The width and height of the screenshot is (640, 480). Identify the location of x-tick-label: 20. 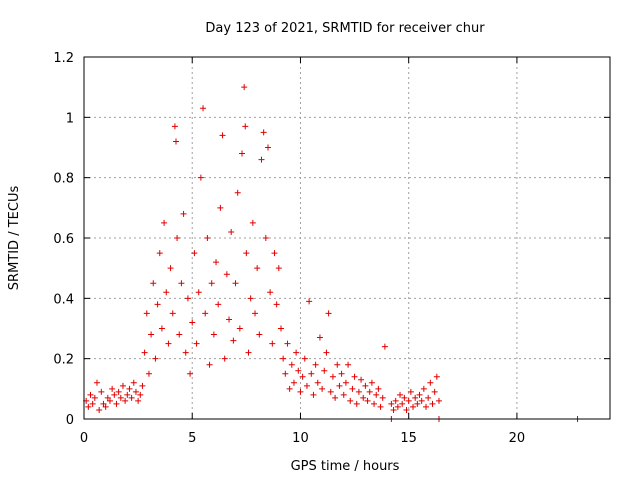
(517, 438).